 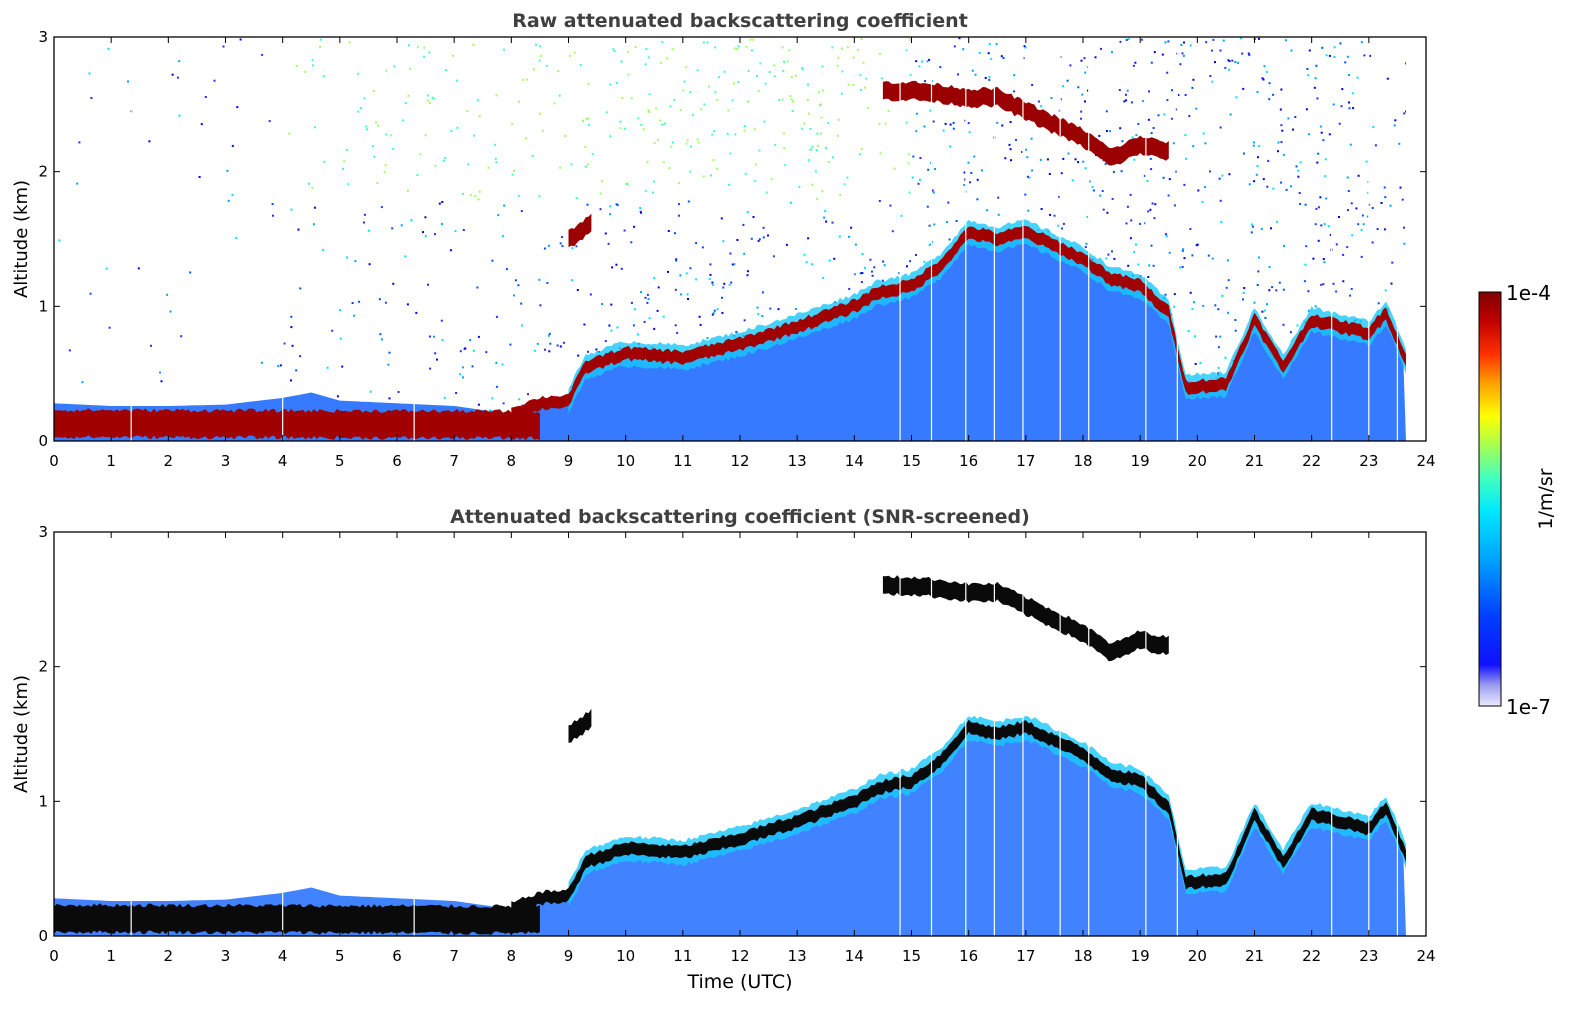 What do you see at coordinates (1197, 461) in the screenshot?
I see `x-tick-label: 20` at bounding box center [1197, 461].